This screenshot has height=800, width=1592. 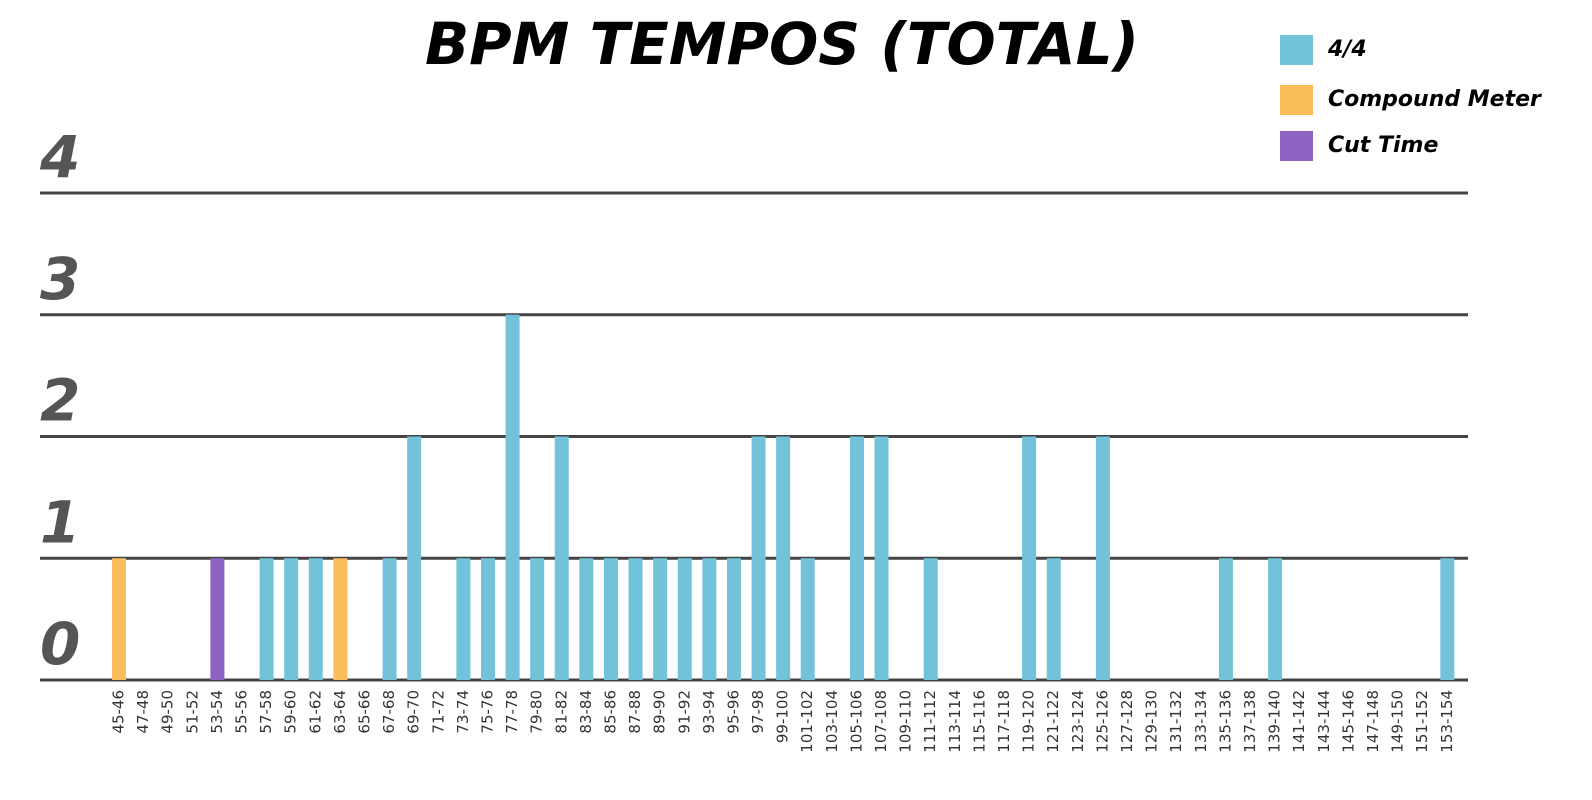 What do you see at coordinates (291, 712) in the screenshot?
I see `x-tick-label: 59-60` at bounding box center [291, 712].